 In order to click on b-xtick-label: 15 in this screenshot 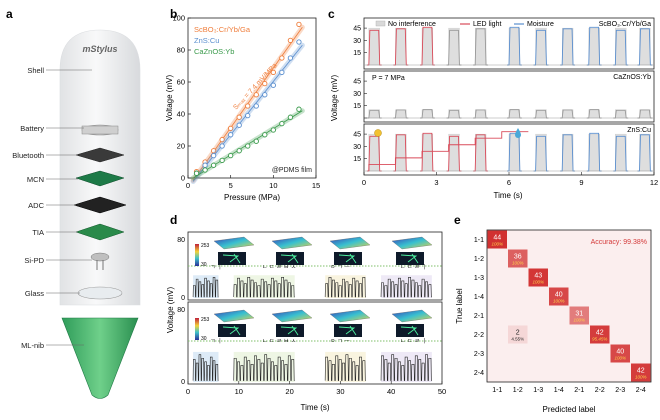, I will do `click(316, 185)`.